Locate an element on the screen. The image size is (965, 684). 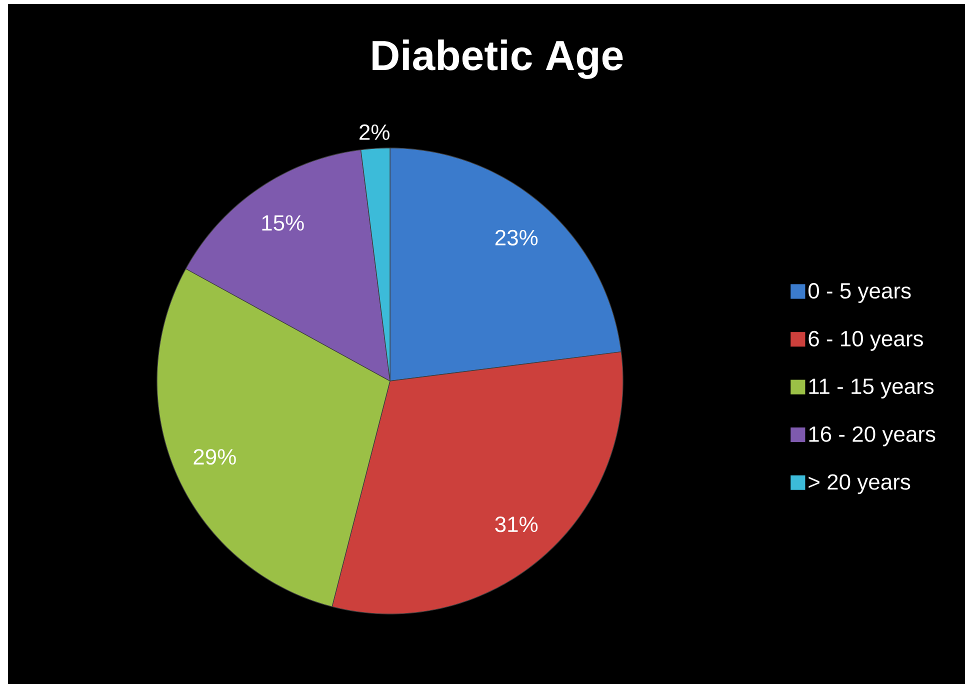
legend-label: 11 - 15 years is located at coordinates (871, 388).